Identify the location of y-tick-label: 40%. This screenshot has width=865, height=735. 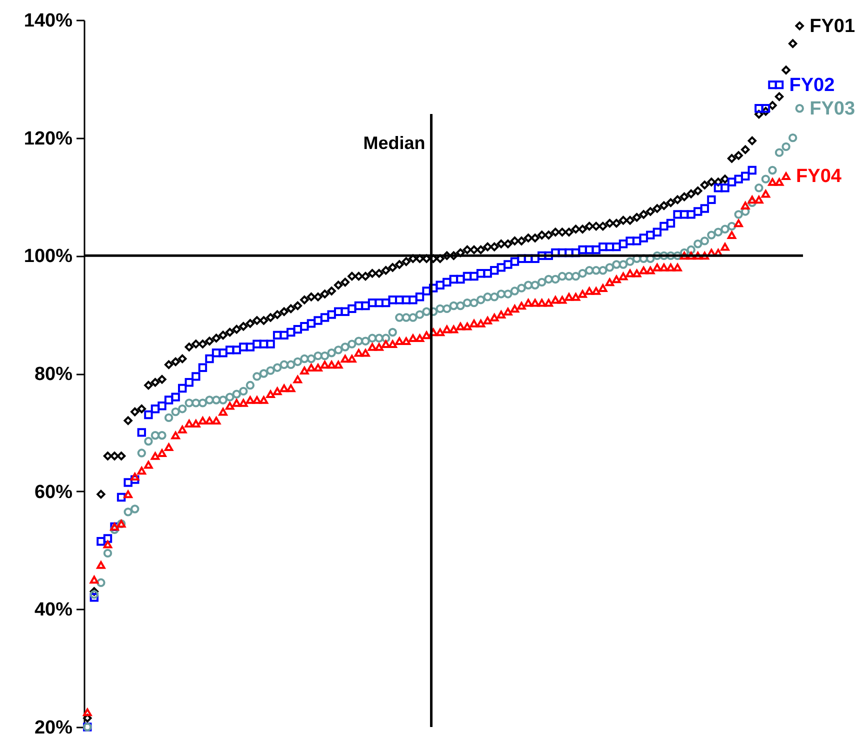
(53, 610).